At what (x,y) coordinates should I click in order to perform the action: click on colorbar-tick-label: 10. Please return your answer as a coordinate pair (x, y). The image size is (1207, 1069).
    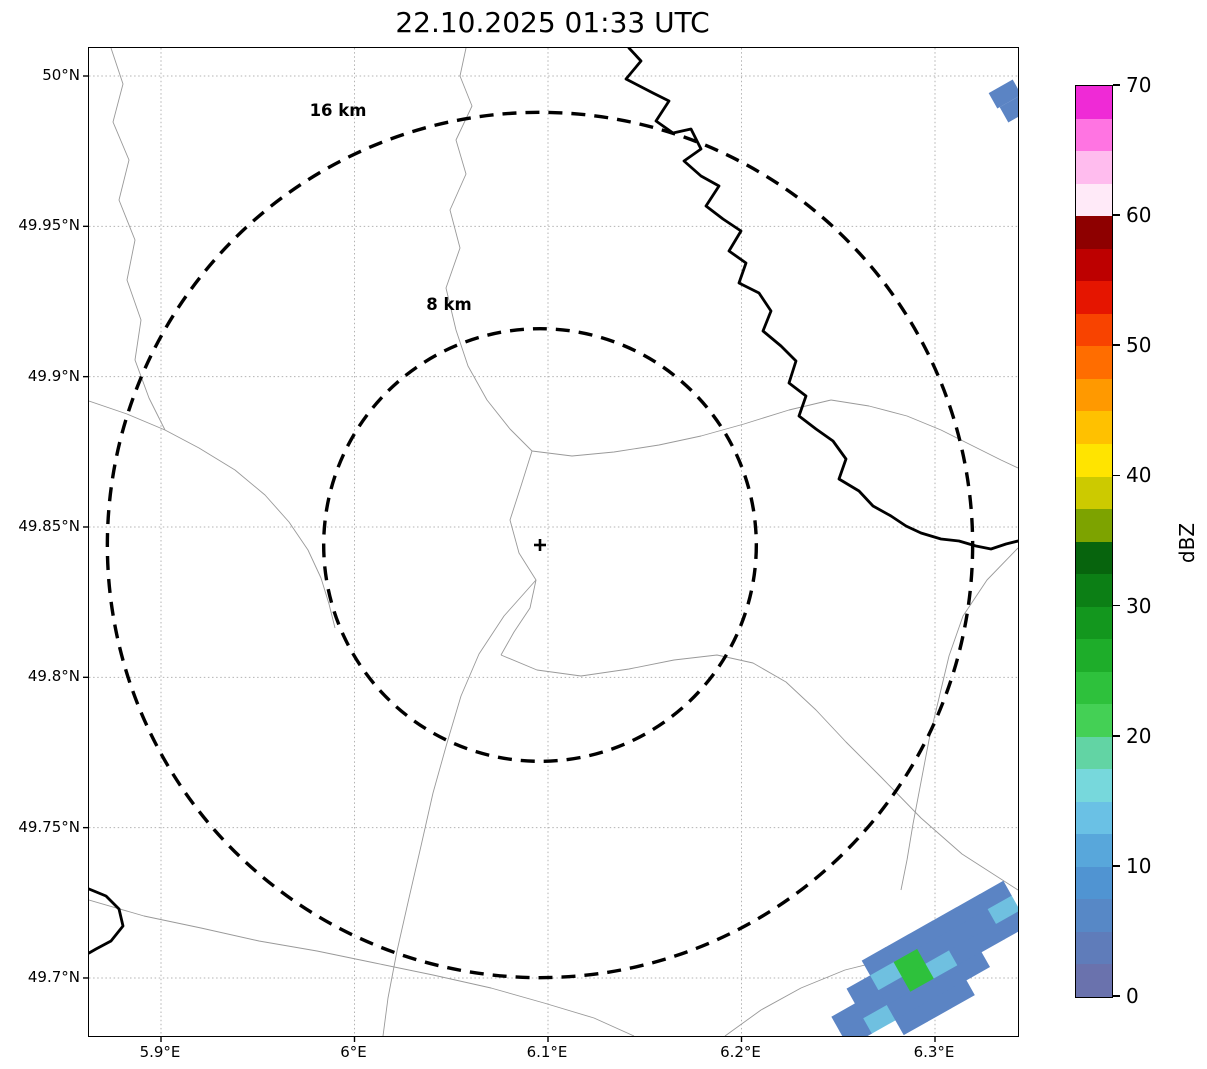
    Looking at the image, I should click on (1139, 865).